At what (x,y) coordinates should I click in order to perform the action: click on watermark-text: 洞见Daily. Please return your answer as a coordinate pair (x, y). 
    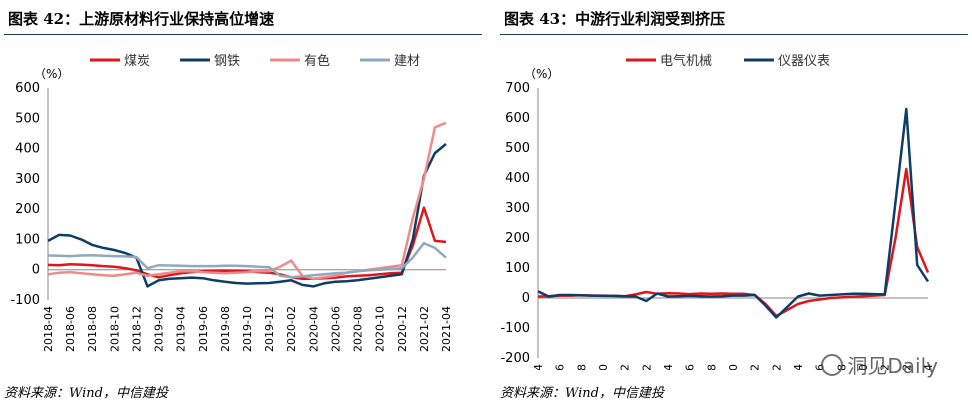
    Looking at the image, I should click on (892, 366).